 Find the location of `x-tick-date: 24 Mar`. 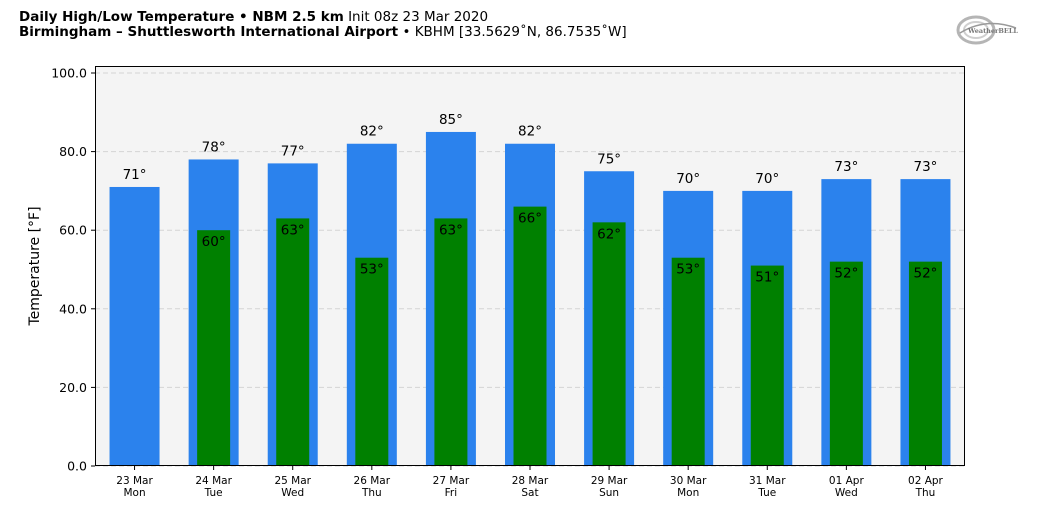

x-tick-date: 24 Mar is located at coordinates (213, 481).